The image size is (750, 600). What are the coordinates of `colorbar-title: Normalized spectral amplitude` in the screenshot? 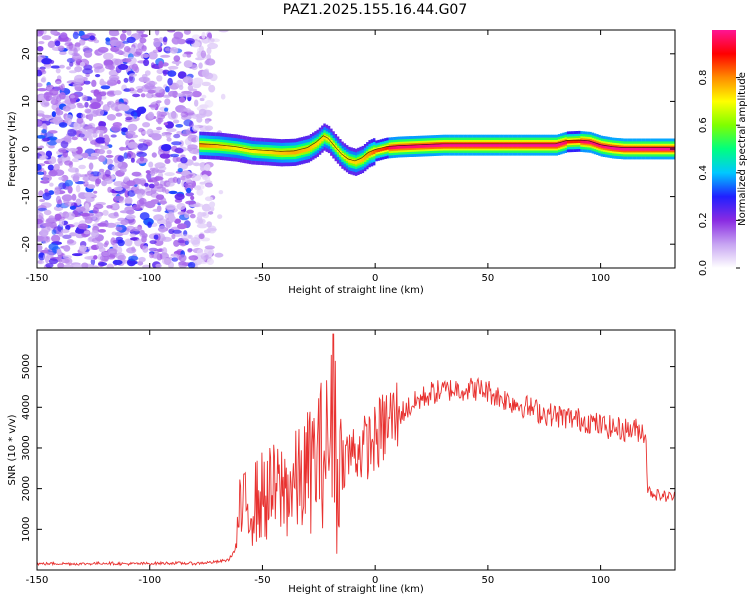 It's located at (742, 149).